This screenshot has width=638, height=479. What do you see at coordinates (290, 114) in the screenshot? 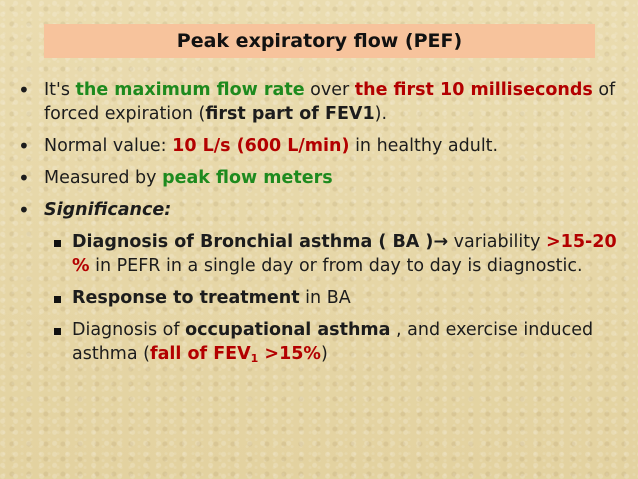
I see `bold-text: first part of FEV1` at bounding box center [290, 114].